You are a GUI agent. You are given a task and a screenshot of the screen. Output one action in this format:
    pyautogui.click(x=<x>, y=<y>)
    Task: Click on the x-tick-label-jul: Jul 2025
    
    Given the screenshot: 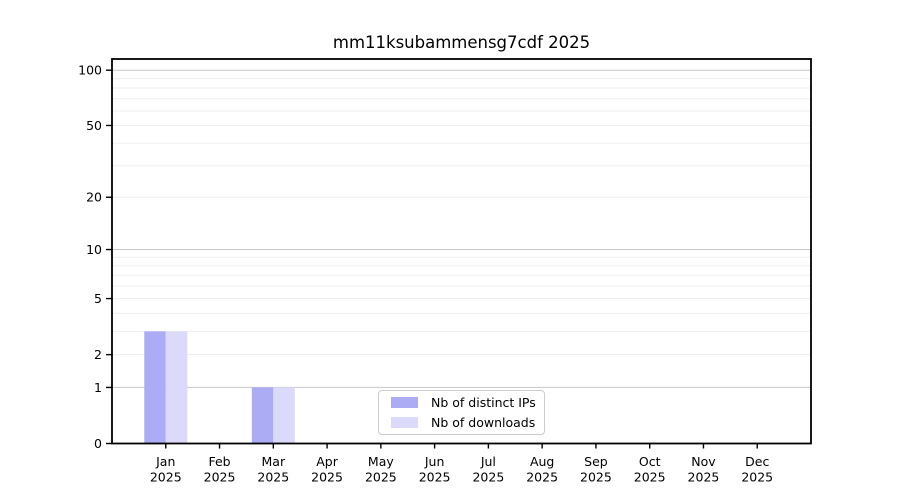 What is the action you would take?
    pyautogui.click(x=488, y=469)
    